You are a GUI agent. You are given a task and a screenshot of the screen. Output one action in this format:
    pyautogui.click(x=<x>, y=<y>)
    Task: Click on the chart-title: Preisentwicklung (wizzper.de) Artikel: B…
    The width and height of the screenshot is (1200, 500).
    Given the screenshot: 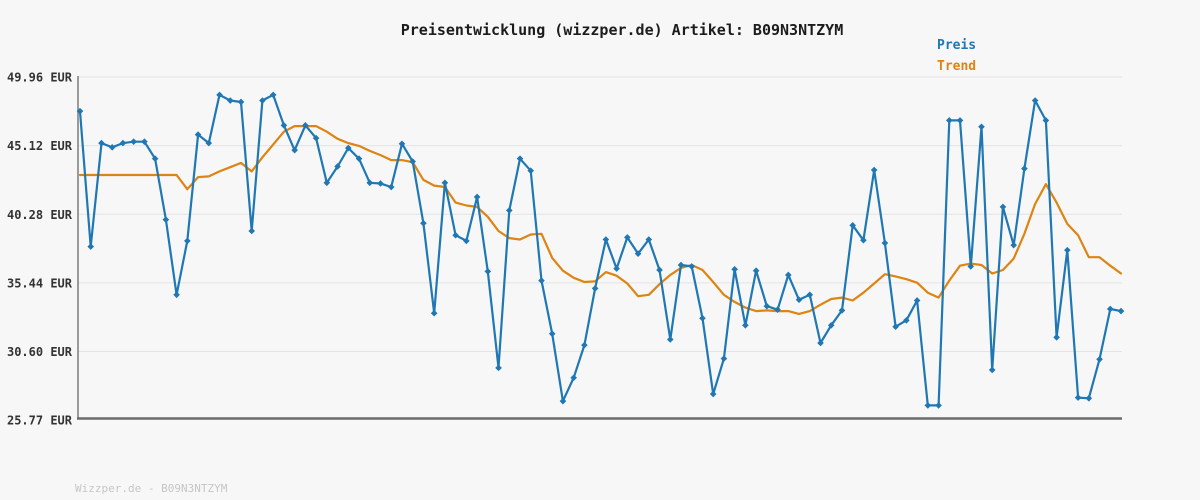 What is the action you would take?
    pyautogui.click(x=622, y=30)
    